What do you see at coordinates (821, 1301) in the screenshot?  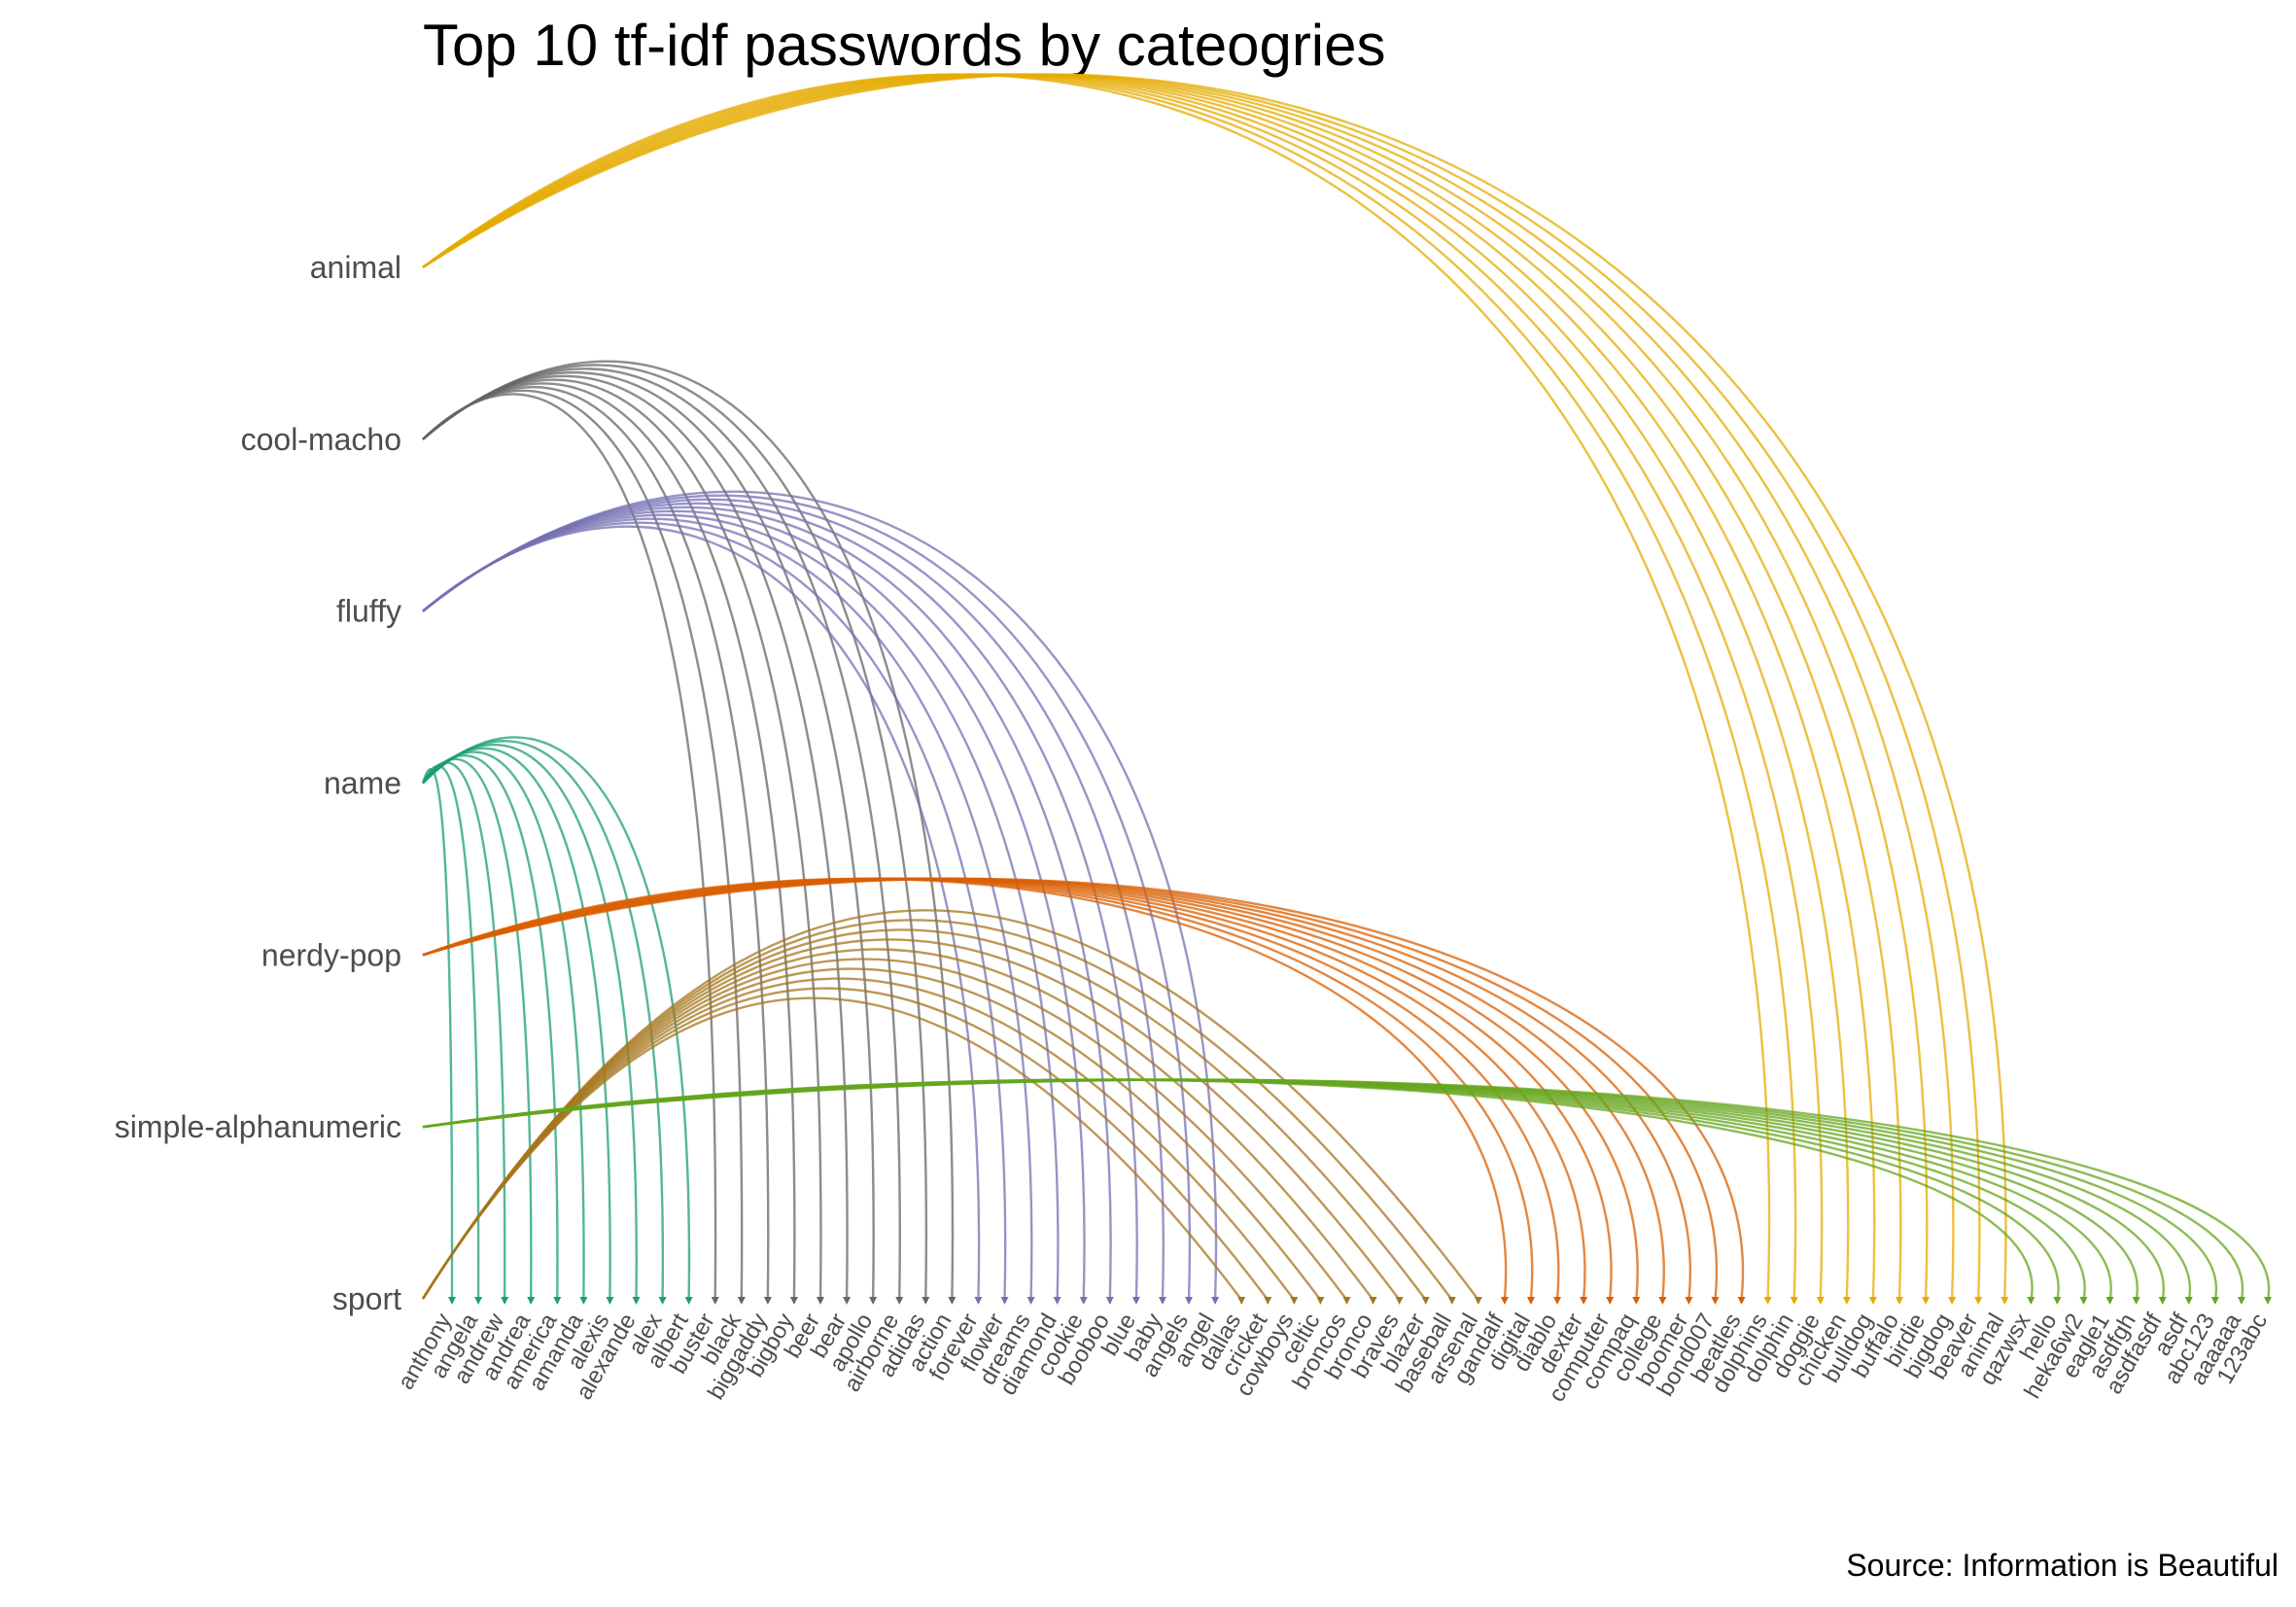 I see `arrowhead-beer` at bounding box center [821, 1301].